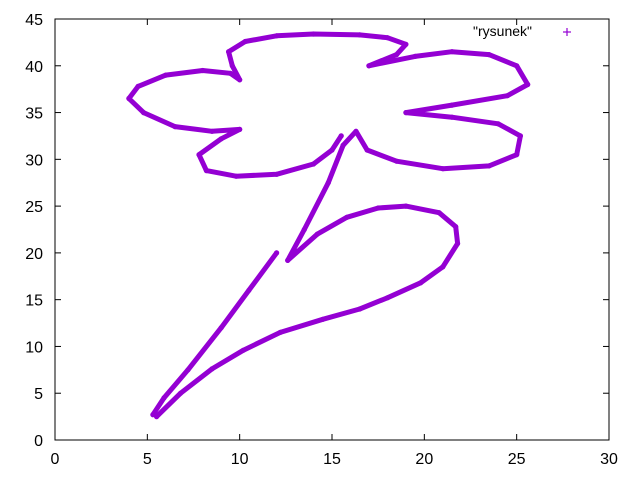  Describe the element at coordinates (34, 67) in the screenshot. I see `y-tick-label: 40` at that location.